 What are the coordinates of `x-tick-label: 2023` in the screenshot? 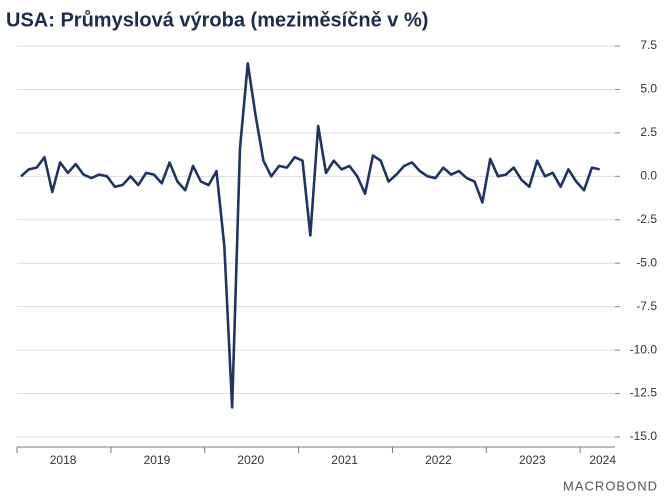 It's located at (532, 460).